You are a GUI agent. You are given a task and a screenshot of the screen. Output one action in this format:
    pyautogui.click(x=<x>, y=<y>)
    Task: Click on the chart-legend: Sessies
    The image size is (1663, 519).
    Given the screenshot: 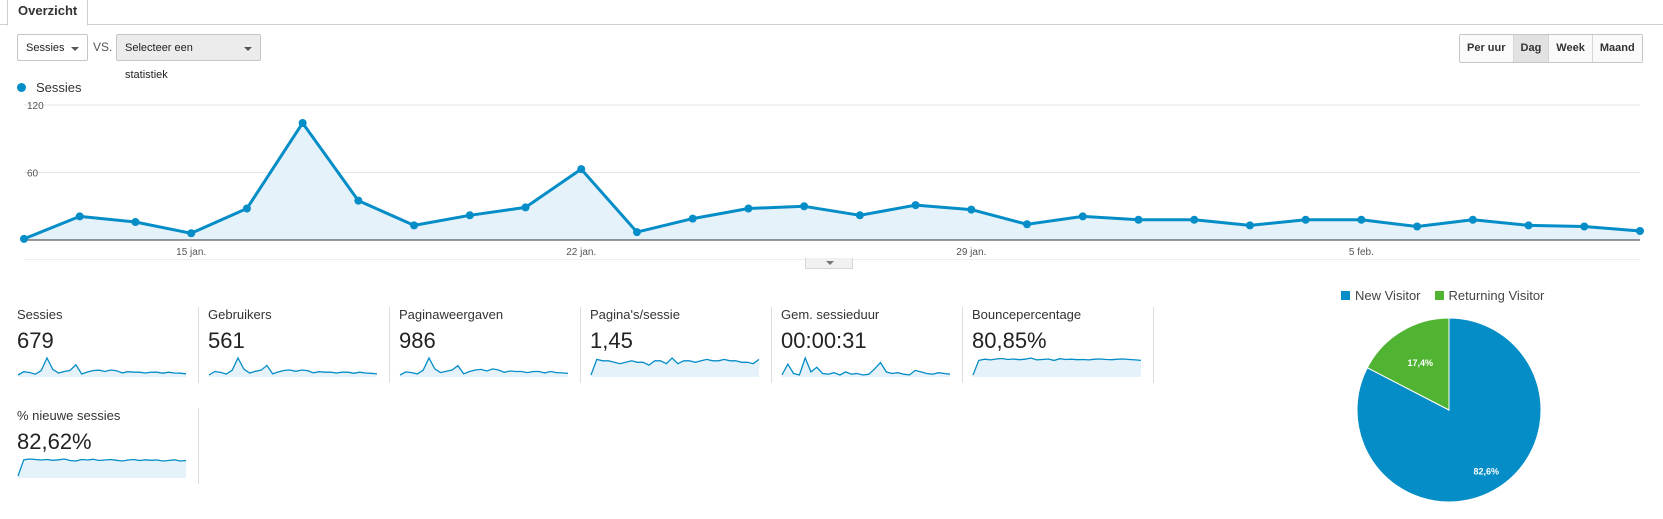 What is the action you would take?
    pyautogui.click(x=49, y=87)
    